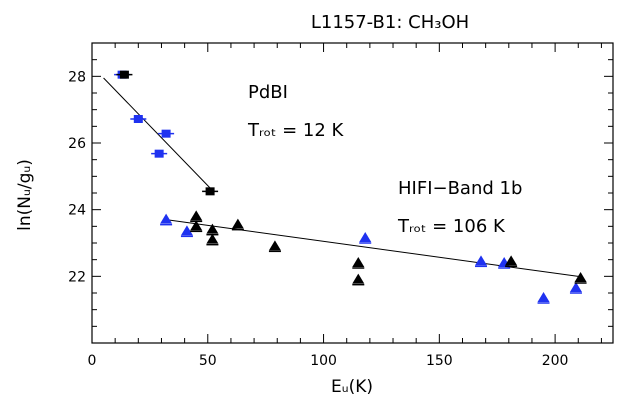  I want to click on chart-title: L1157-B1: CH₃OH, so click(390, 22).